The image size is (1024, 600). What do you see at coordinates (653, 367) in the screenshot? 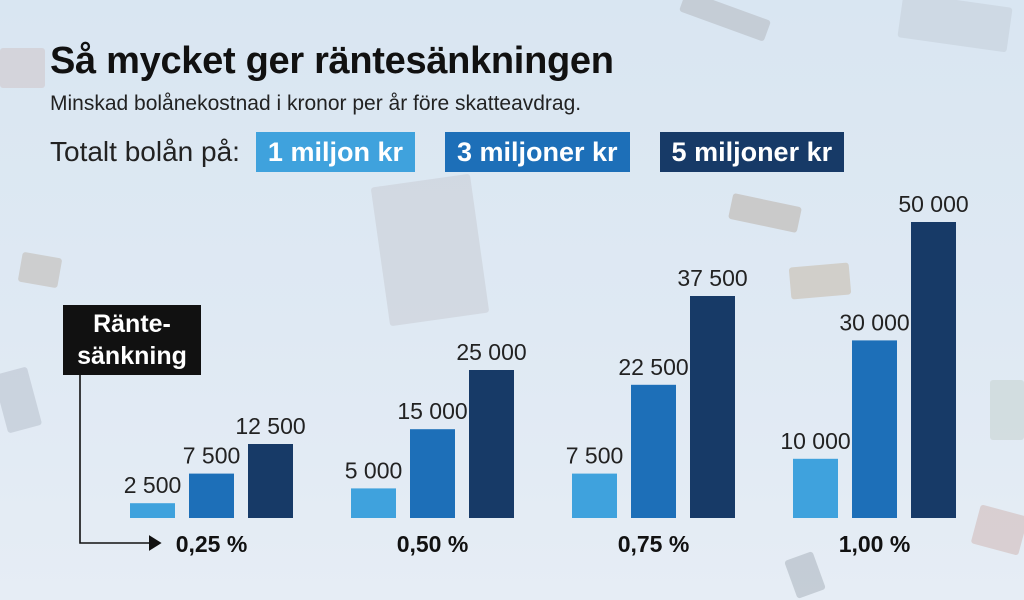
I see `bar-value-label: 22 500` at bounding box center [653, 367].